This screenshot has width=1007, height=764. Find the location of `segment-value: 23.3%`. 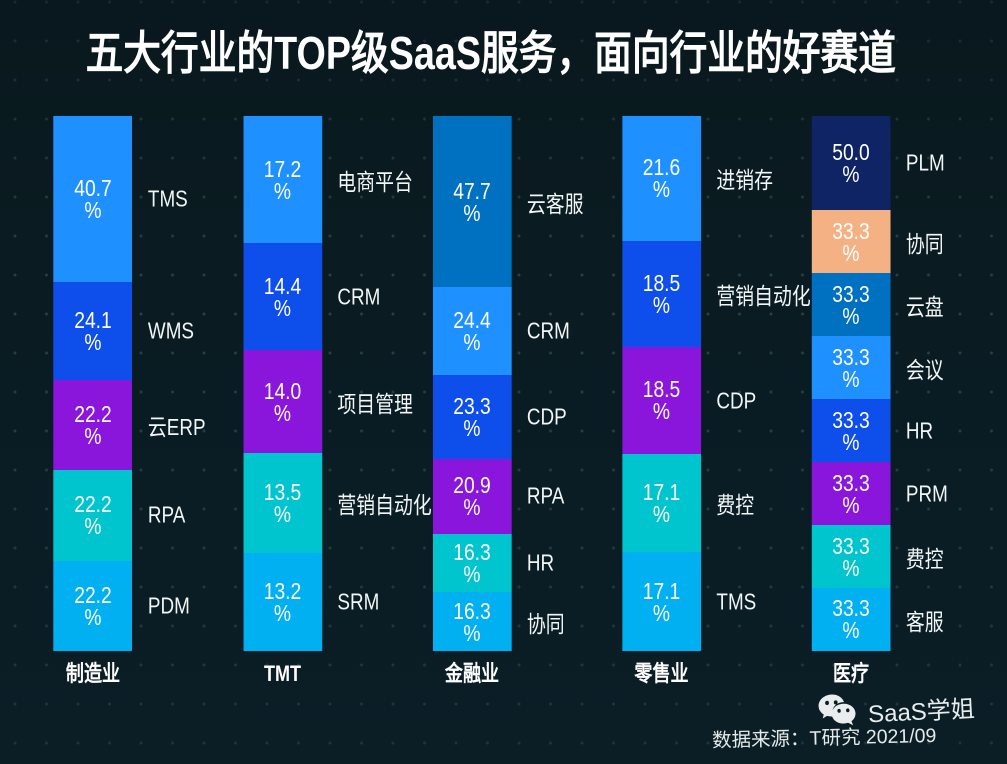

segment-value: 23.3% is located at coordinates (472, 416).